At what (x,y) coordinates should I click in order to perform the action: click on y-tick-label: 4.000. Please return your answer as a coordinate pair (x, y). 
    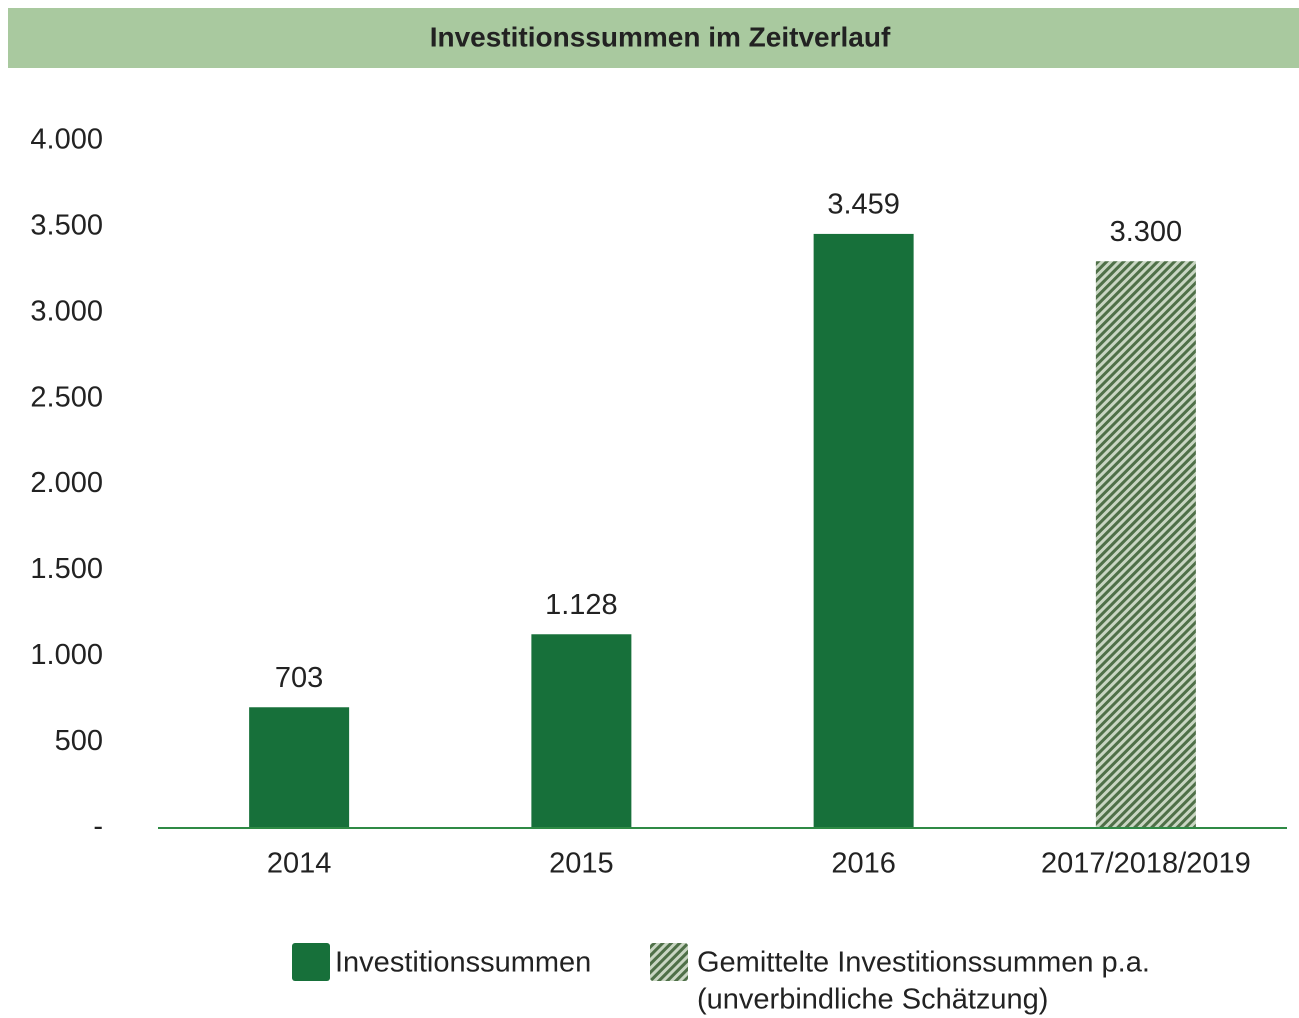
    Looking at the image, I should click on (66, 140).